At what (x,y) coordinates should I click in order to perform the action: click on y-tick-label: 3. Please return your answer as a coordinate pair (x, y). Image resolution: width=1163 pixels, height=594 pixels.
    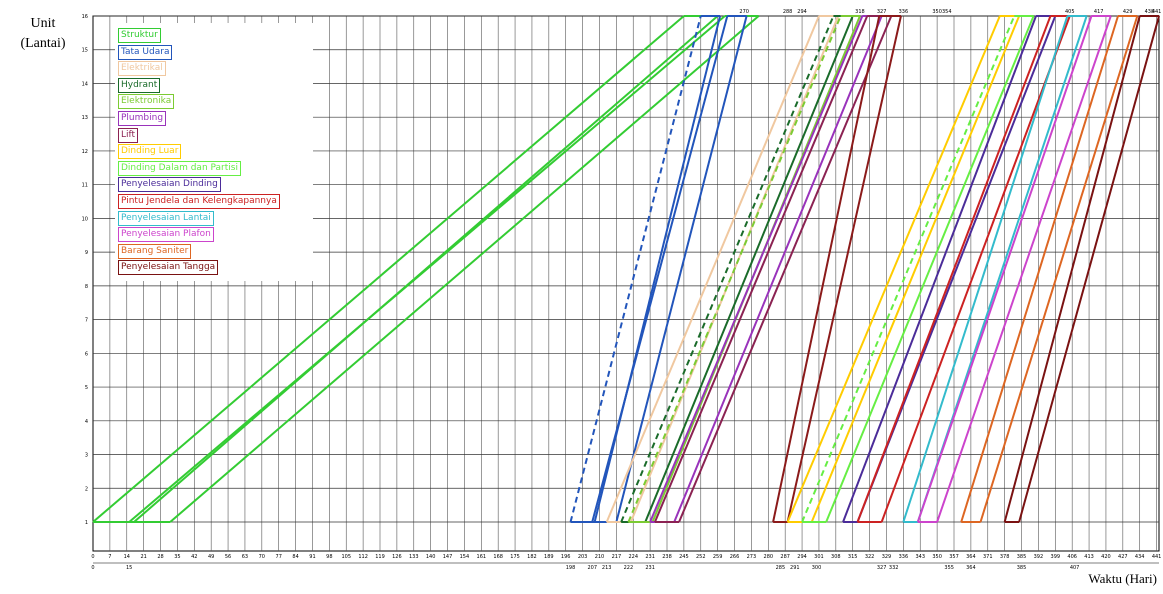
    Looking at the image, I should click on (86, 456).